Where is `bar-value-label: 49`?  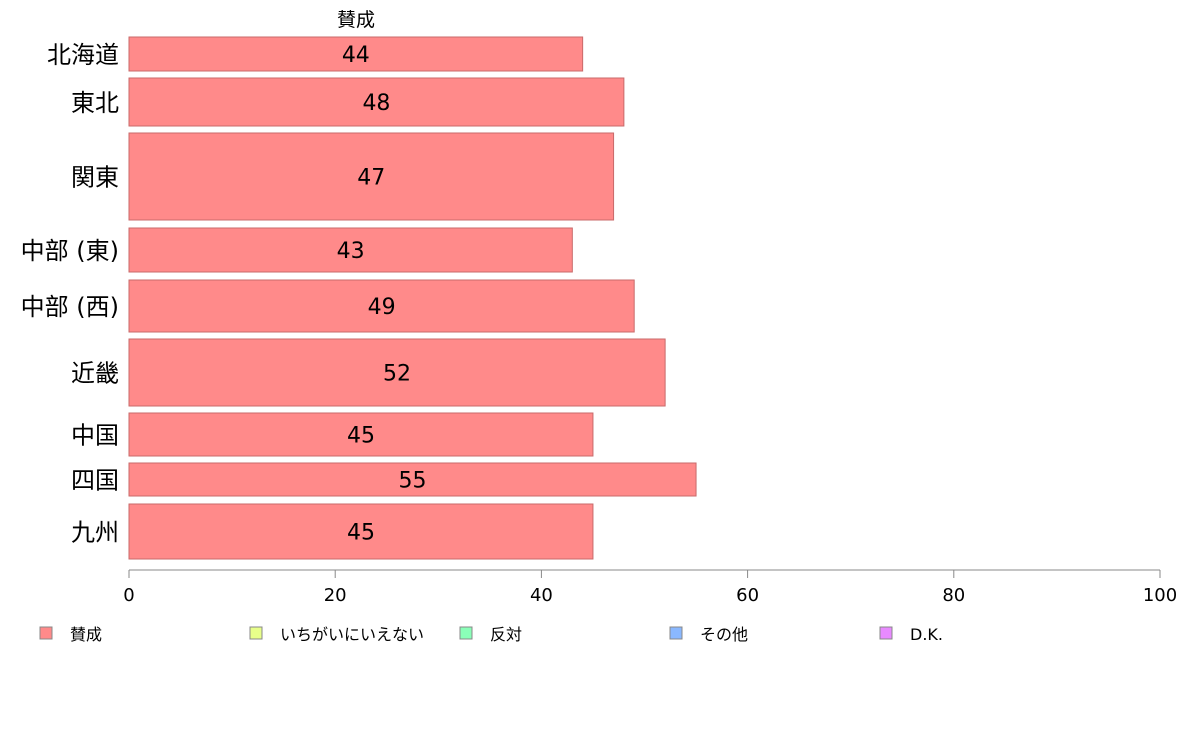
bar-value-label: 49 is located at coordinates (382, 307).